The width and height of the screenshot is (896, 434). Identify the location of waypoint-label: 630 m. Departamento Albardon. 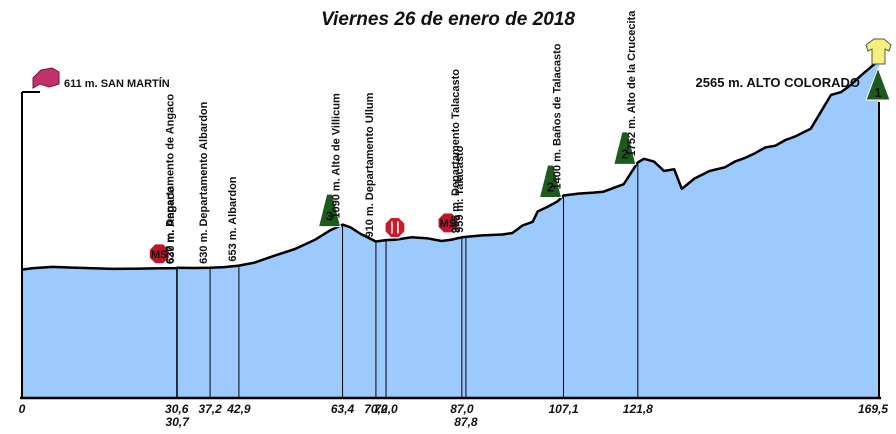
(204, 182).